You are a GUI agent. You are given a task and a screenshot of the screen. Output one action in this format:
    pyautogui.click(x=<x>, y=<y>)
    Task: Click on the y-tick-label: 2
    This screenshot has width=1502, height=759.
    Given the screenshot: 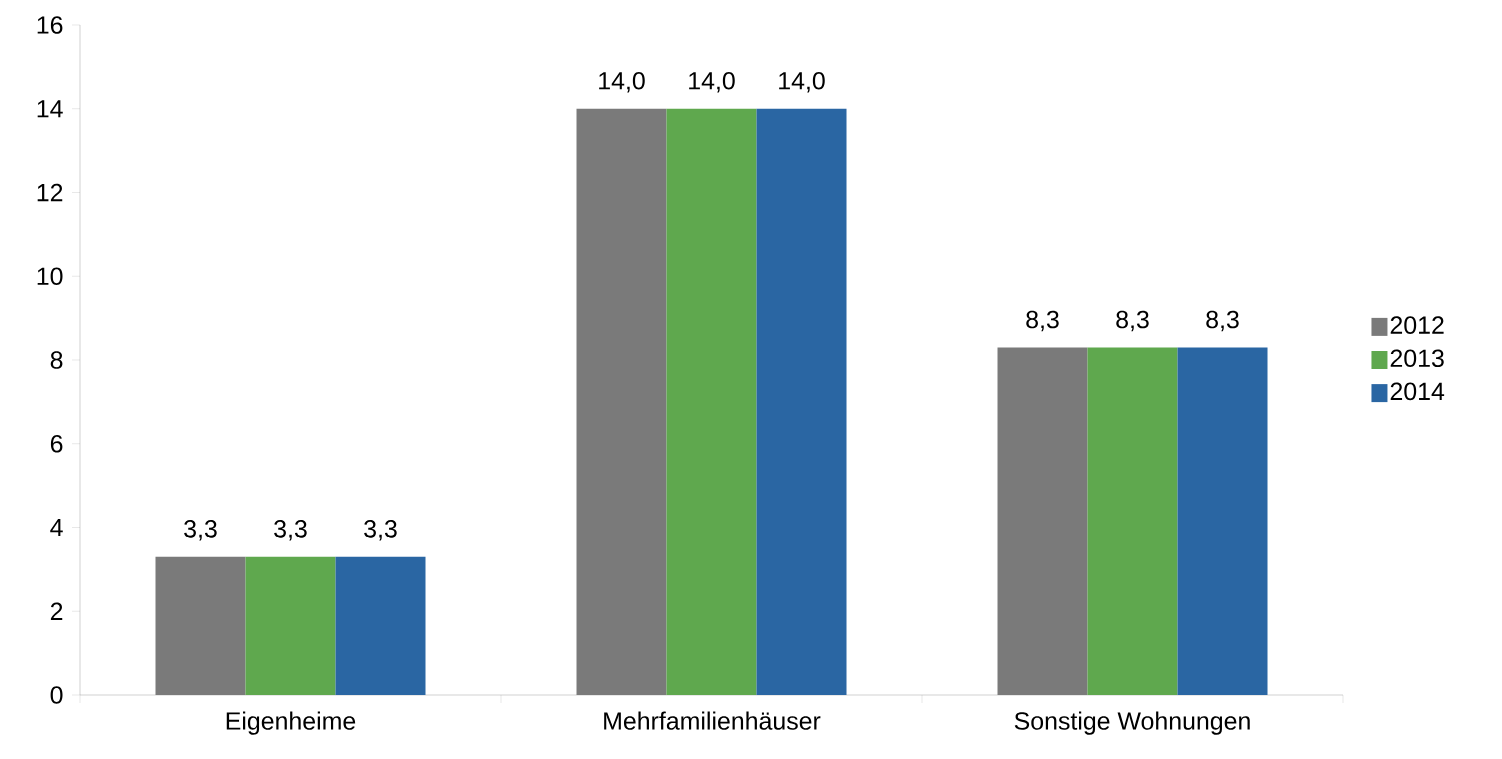 What is the action you would take?
    pyautogui.click(x=56, y=611)
    